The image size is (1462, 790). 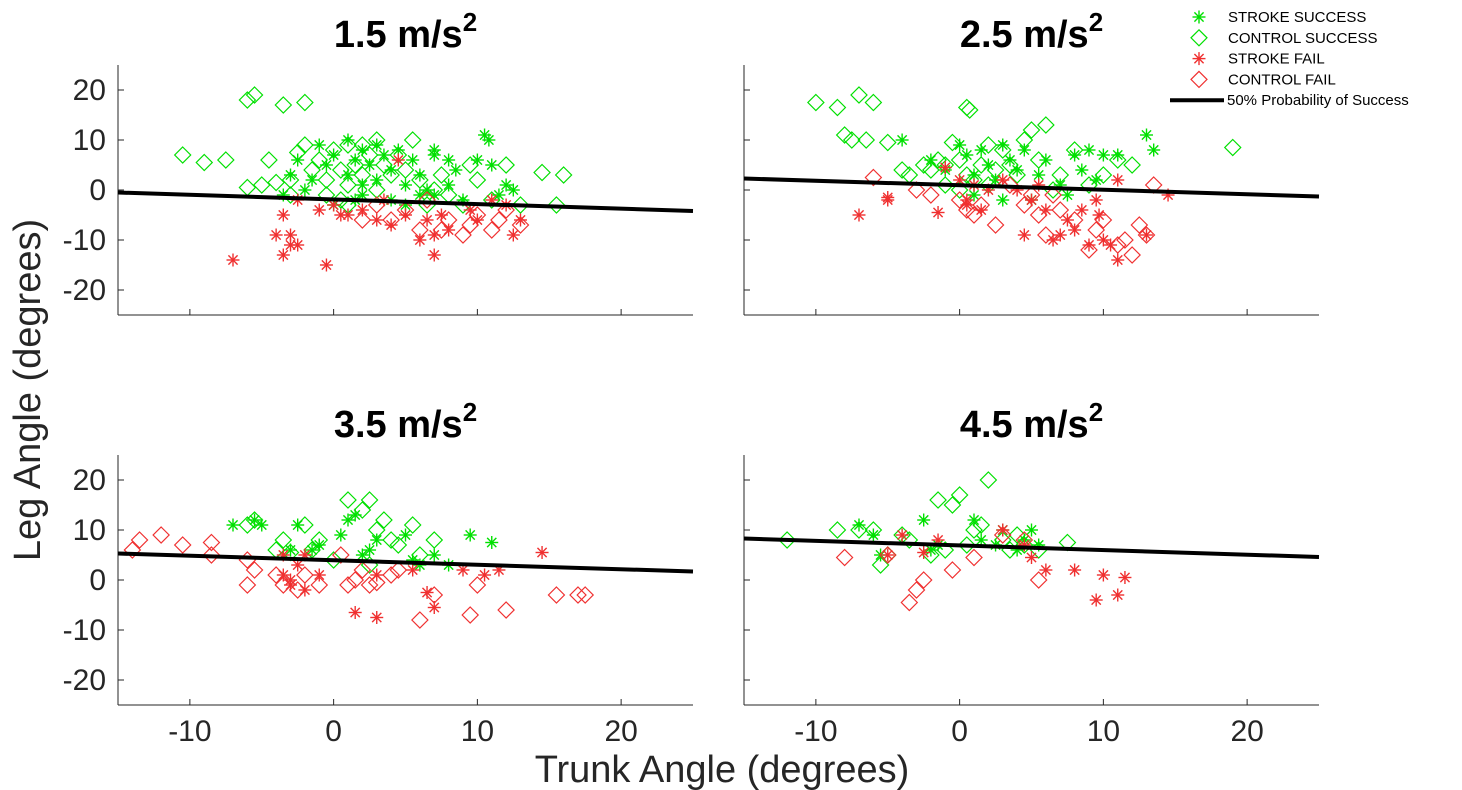 What do you see at coordinates (405, 421) in the screenshot?
I see `panel-title: 3.5 m/s2` at bounding box center [405, 421].